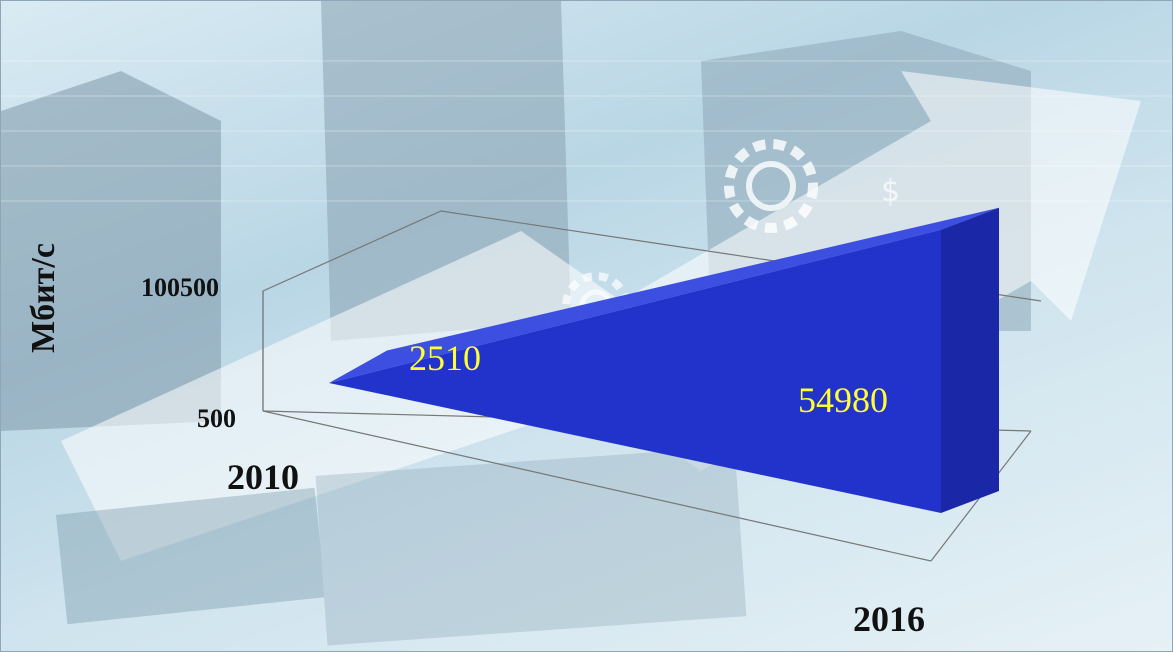  Describe the element at coordinates (889, 619) in the screenshot. I see `x-tick-label-end: 2016` at that location.